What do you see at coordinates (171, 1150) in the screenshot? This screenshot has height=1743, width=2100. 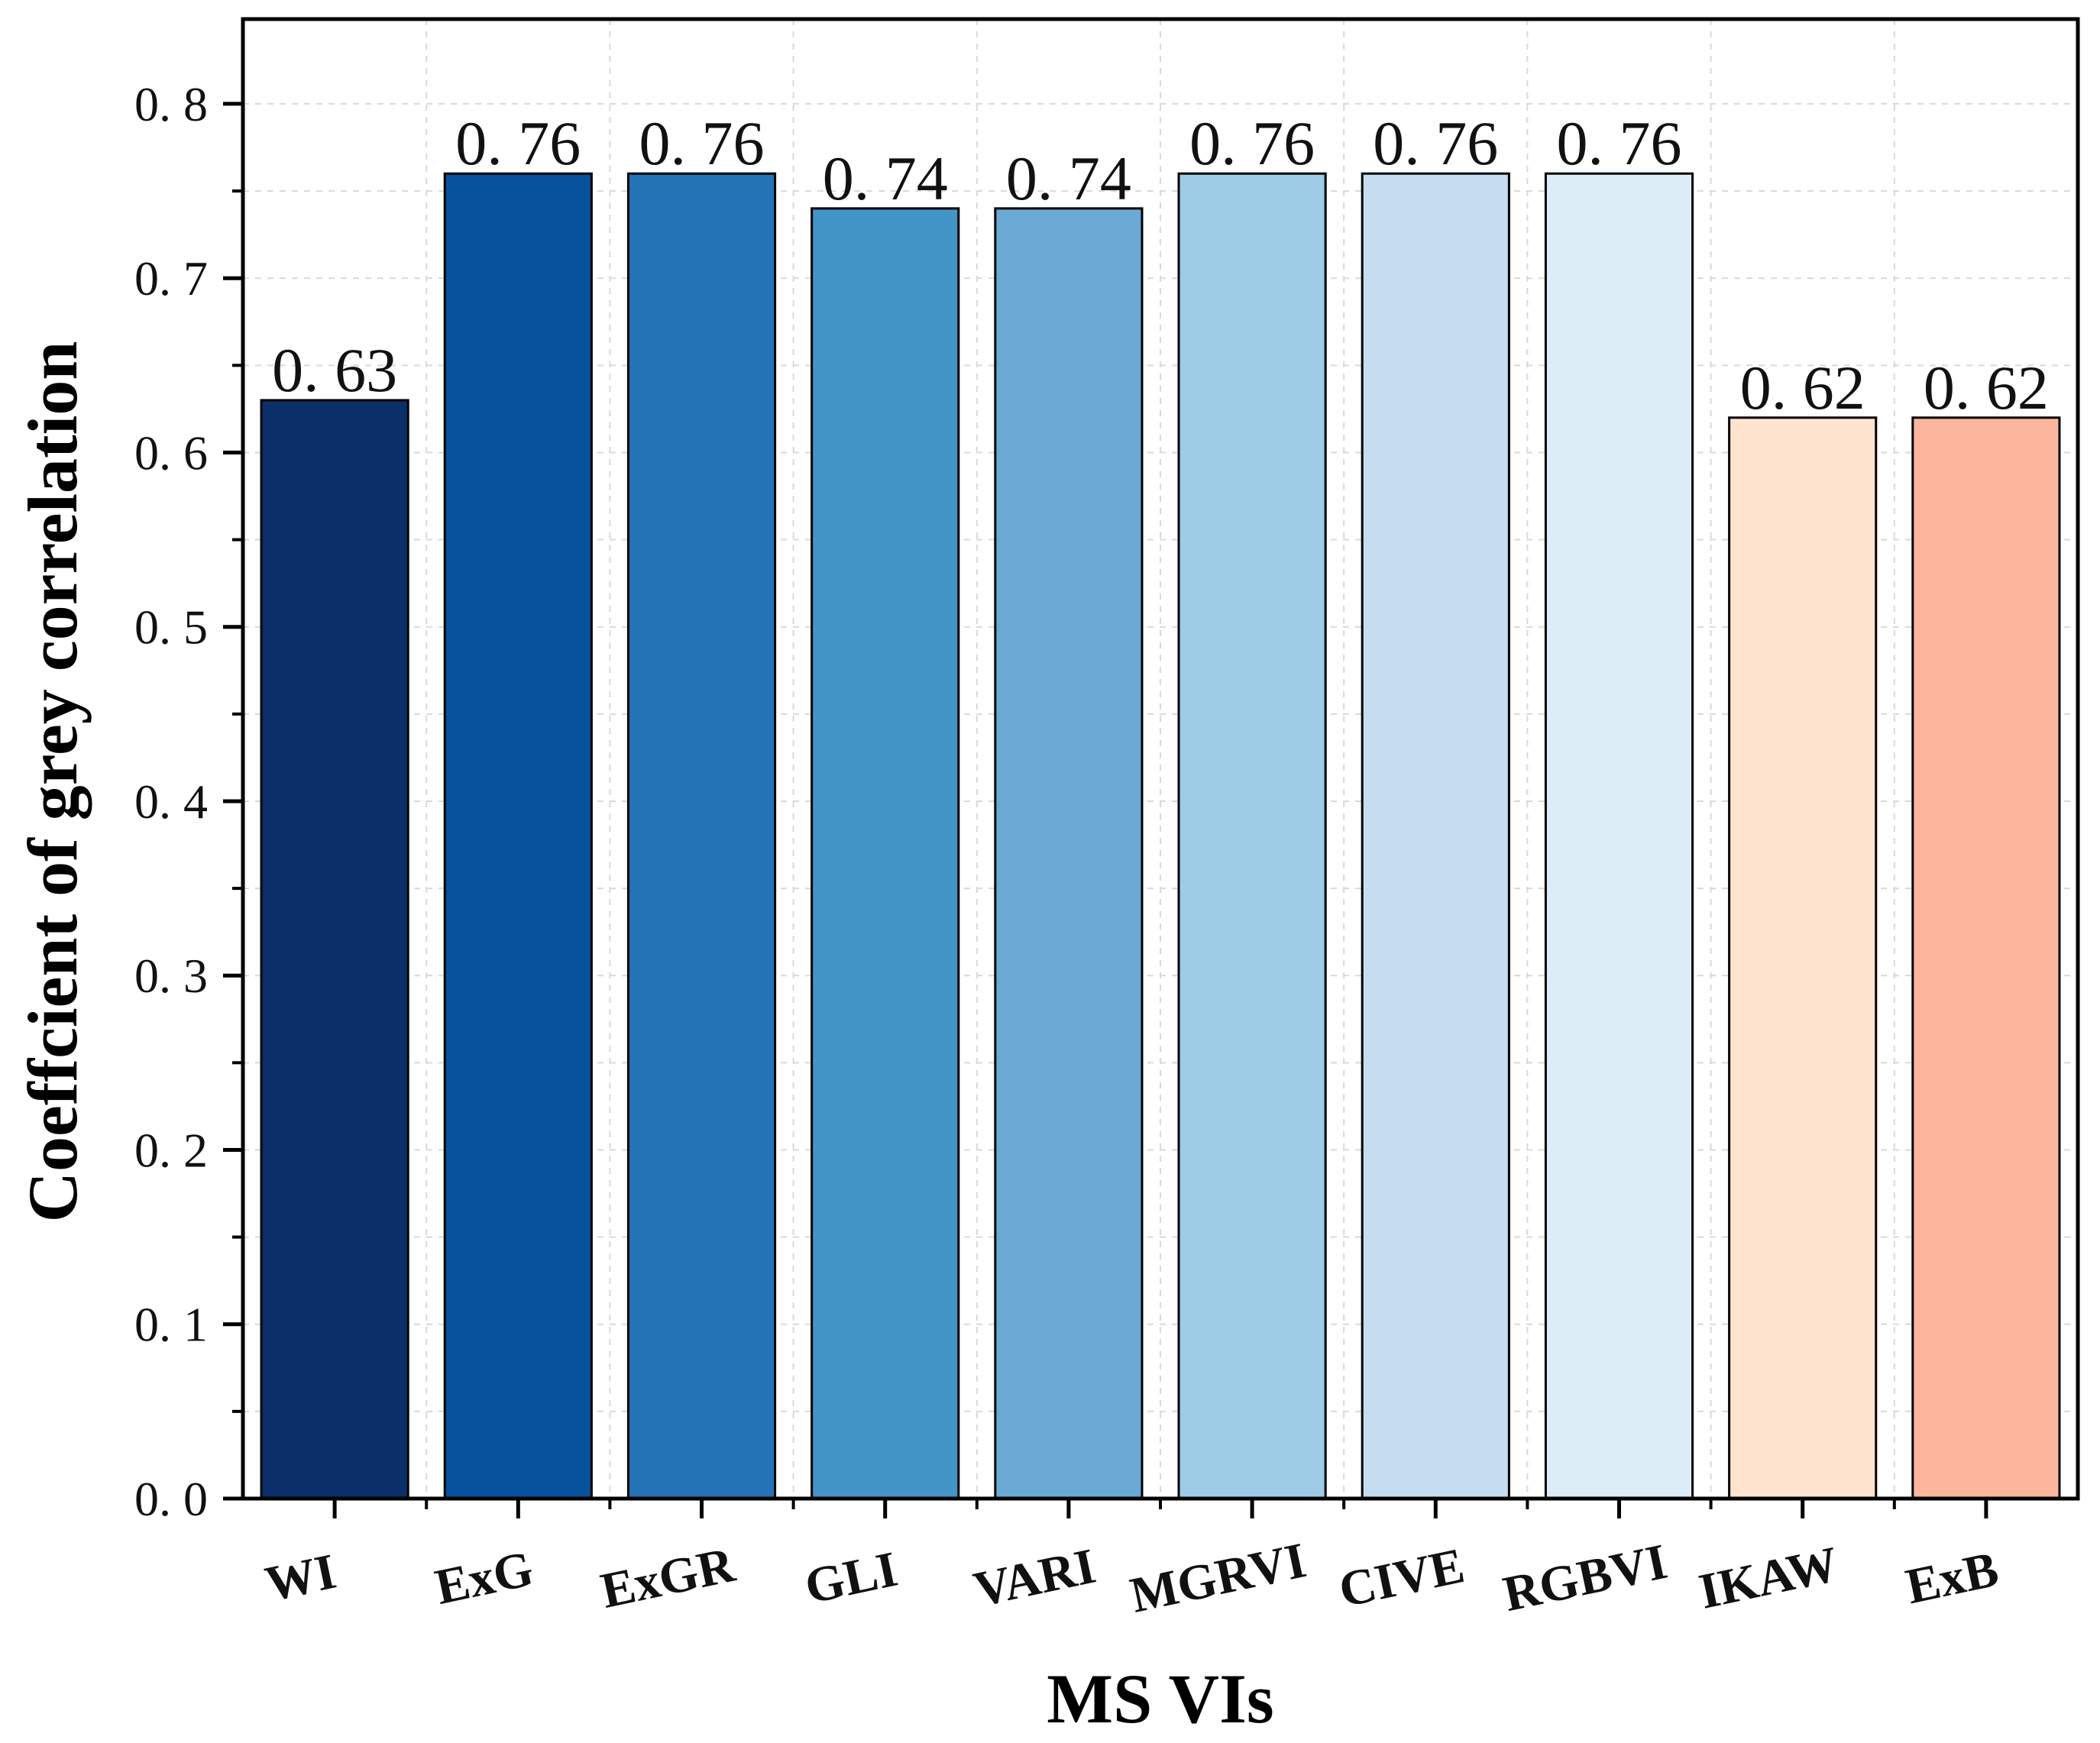 I see `y-tick-label: 0. 2` at bounding box center [171, 1150].